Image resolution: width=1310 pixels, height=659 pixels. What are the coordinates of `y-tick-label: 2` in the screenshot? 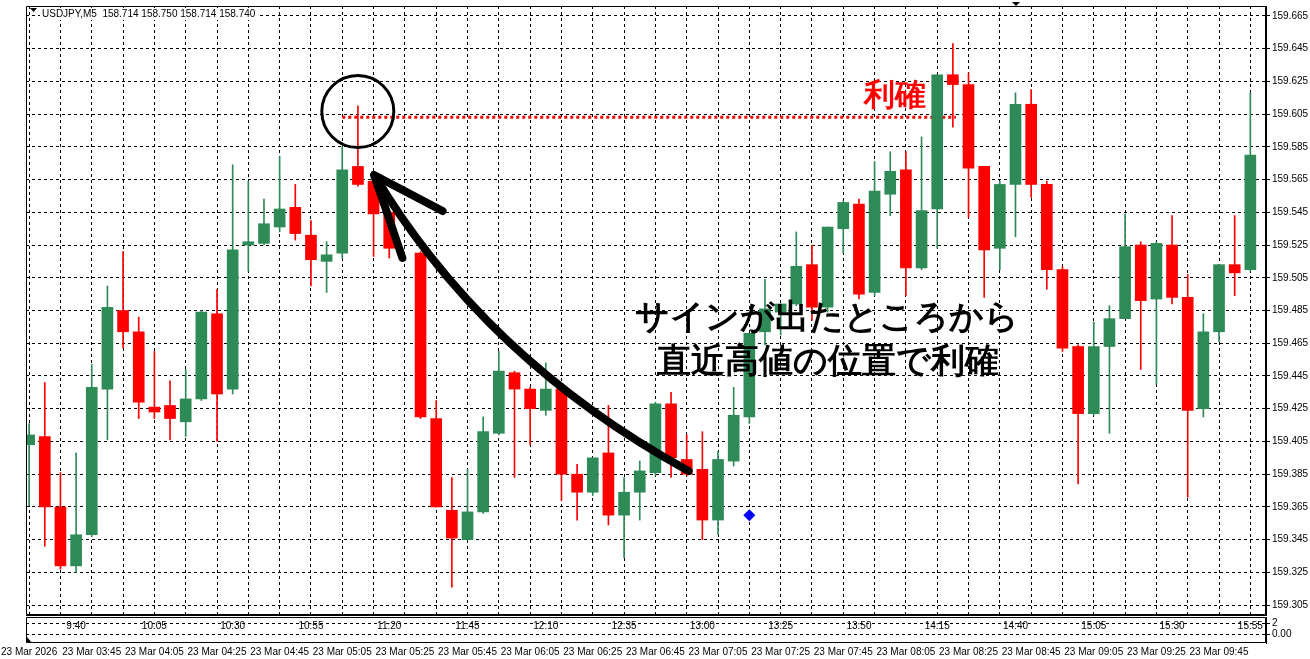 It's located at (1275, 622).